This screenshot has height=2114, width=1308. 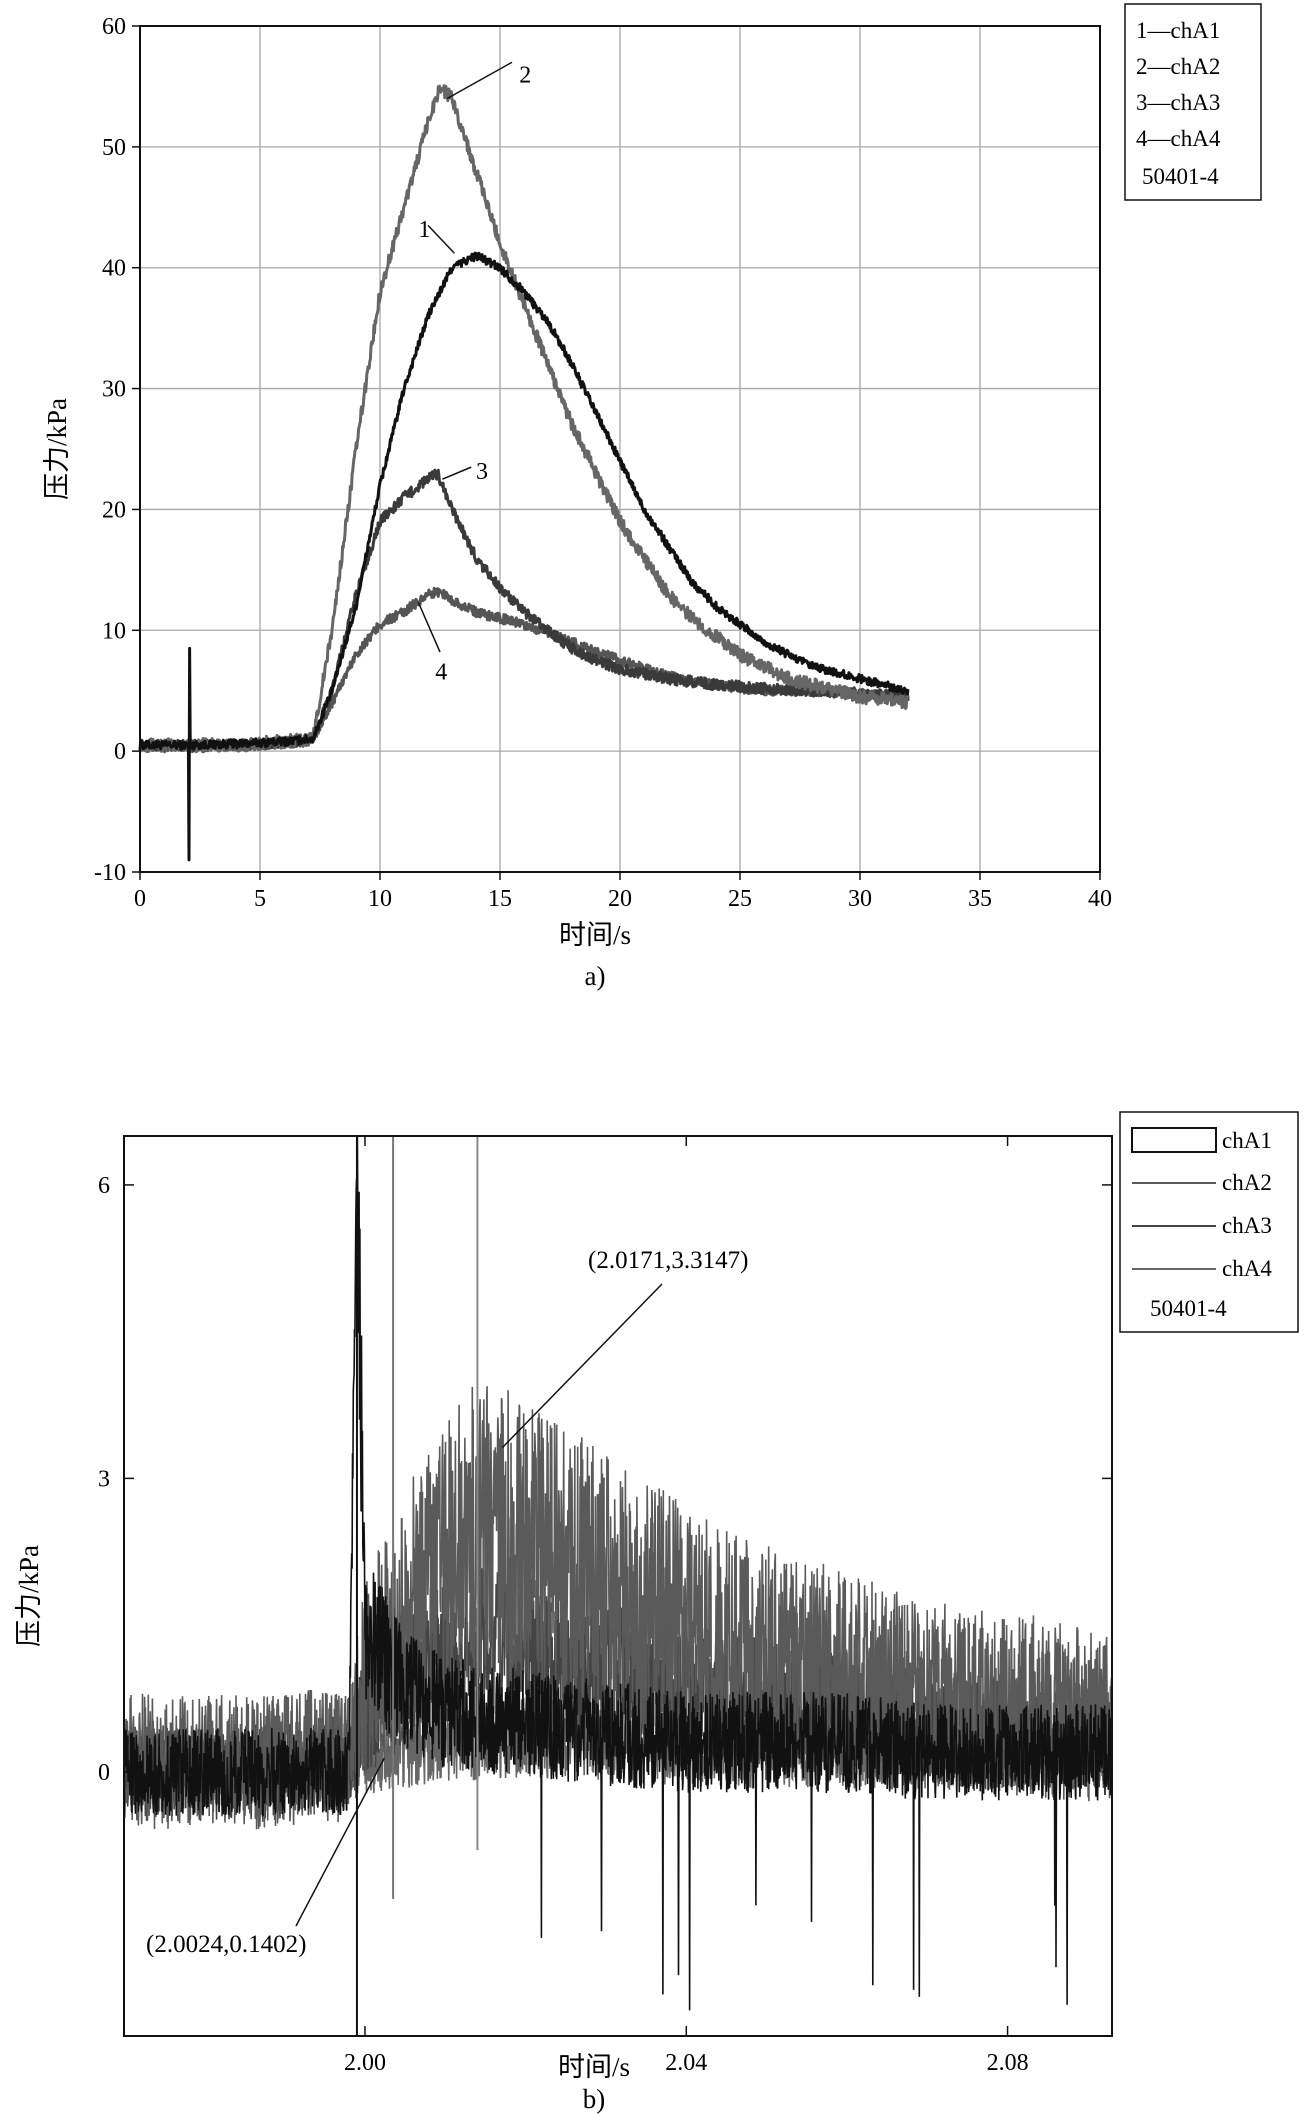 What do you see at coordinates (620, 899) in the screenshot?
I see `chart-a-x-tick-label: 20` at bounding box center [620, 899].